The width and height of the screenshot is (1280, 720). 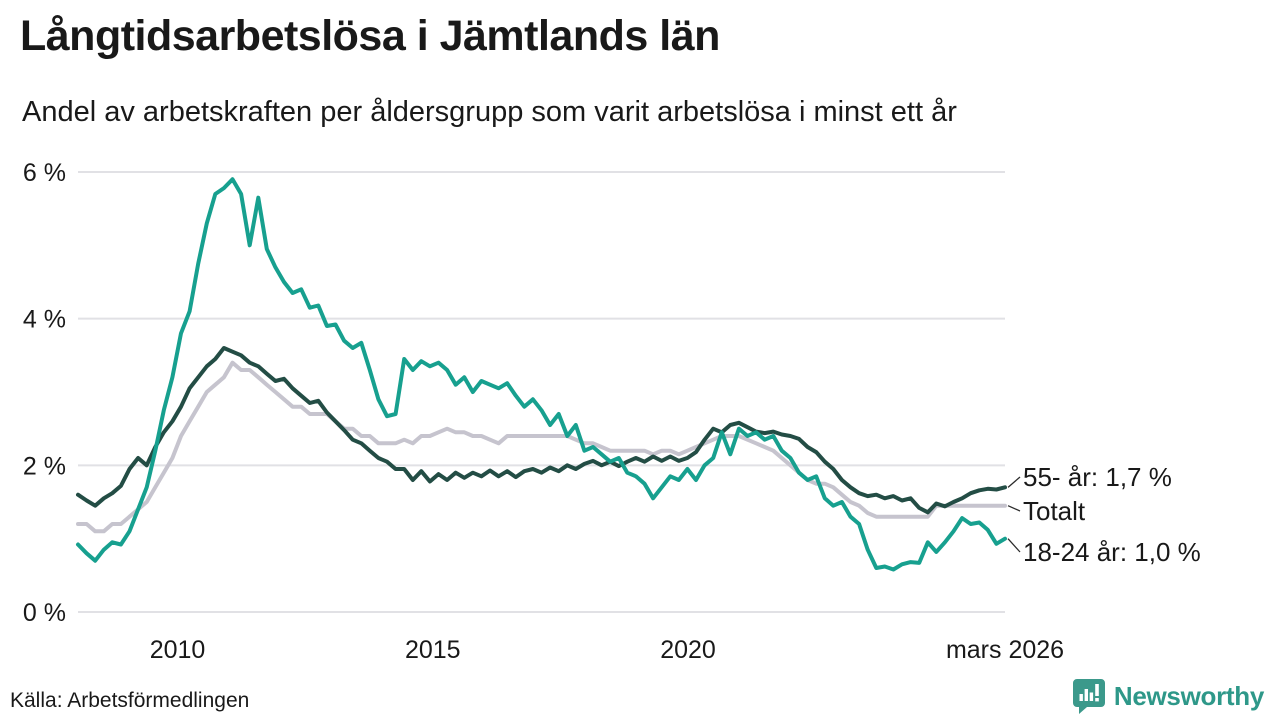 I want to click on x-tick-label: 2015, so click(x=433, y=650).